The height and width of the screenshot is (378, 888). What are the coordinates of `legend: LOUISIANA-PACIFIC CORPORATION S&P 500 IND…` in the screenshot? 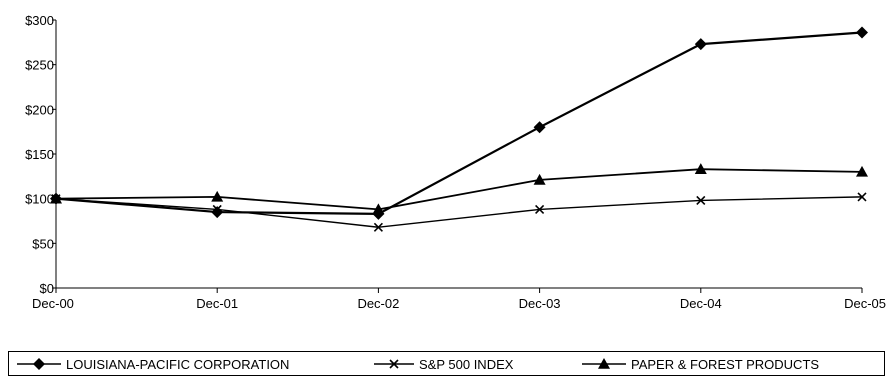 It's located at (446, 363).